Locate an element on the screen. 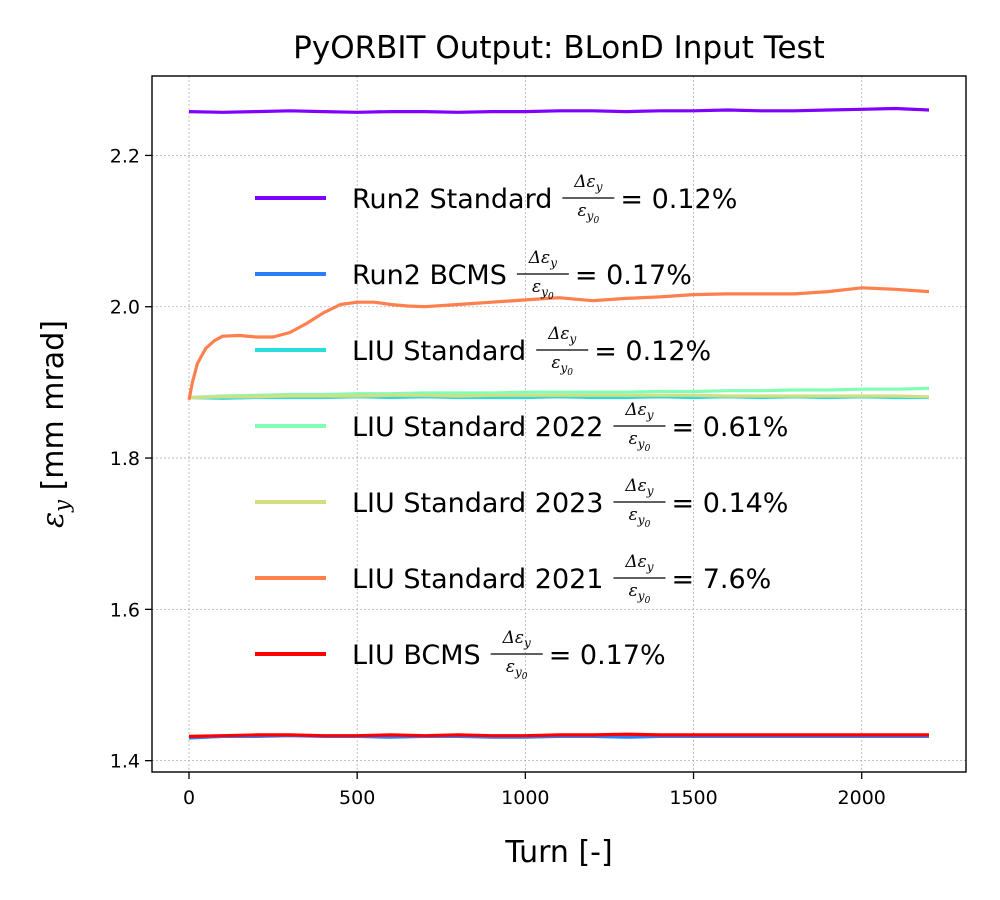 The height and width of the screenshot is (900, 1000). y-axis-title: εy [mm mrad] is located at coordinates (55, 424).